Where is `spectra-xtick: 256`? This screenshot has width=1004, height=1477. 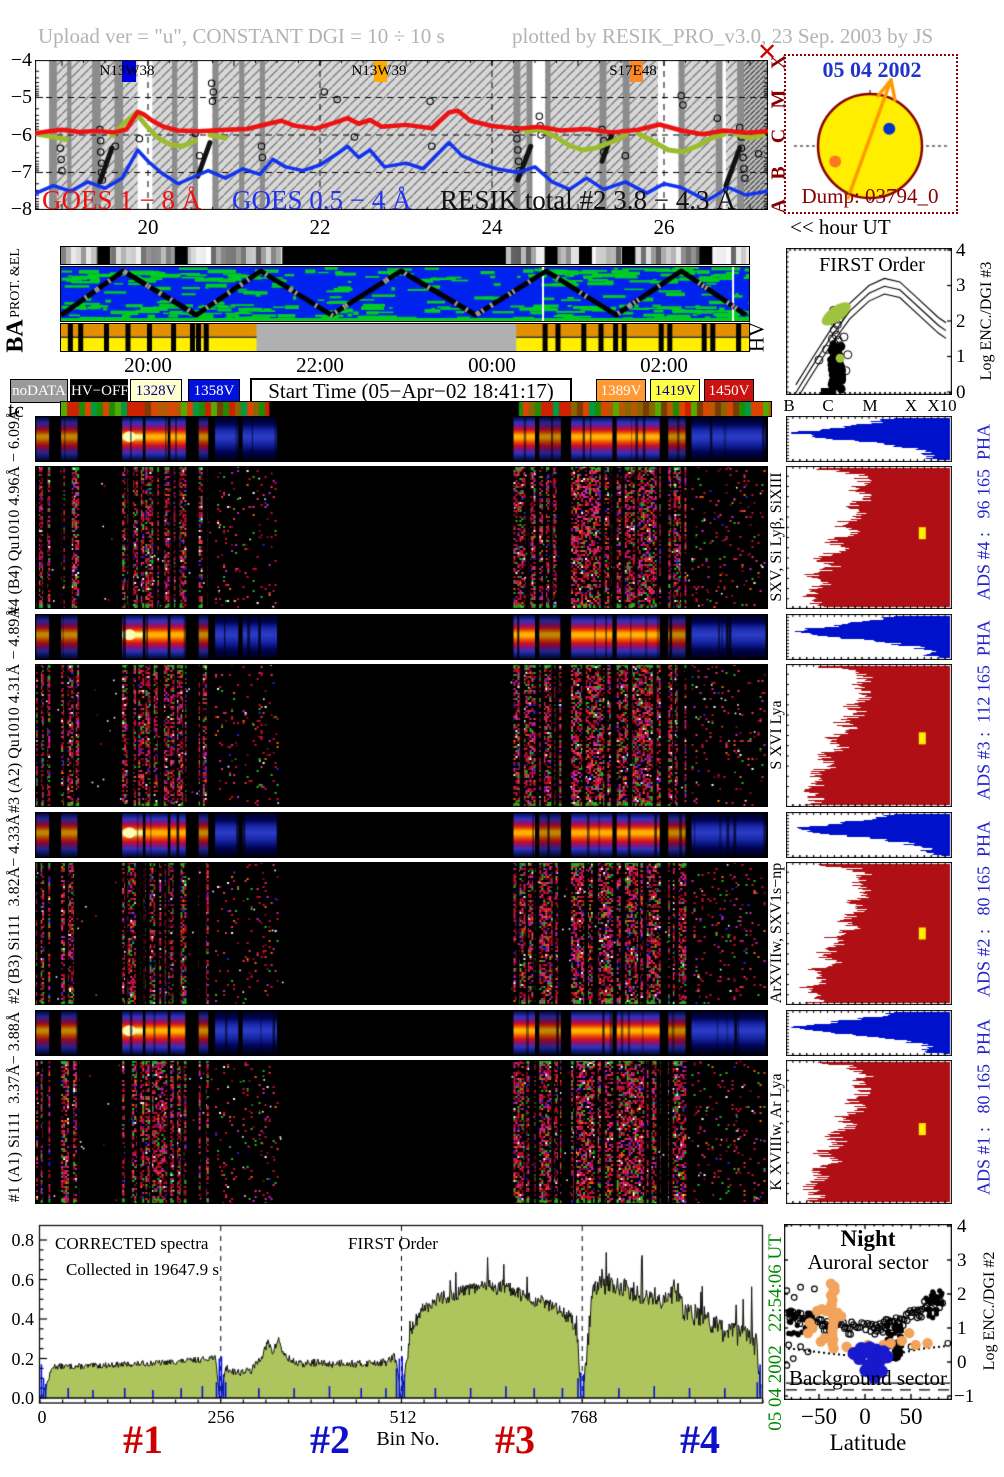
spectra-xtick: 256 is located at coordinates (221, 1417).